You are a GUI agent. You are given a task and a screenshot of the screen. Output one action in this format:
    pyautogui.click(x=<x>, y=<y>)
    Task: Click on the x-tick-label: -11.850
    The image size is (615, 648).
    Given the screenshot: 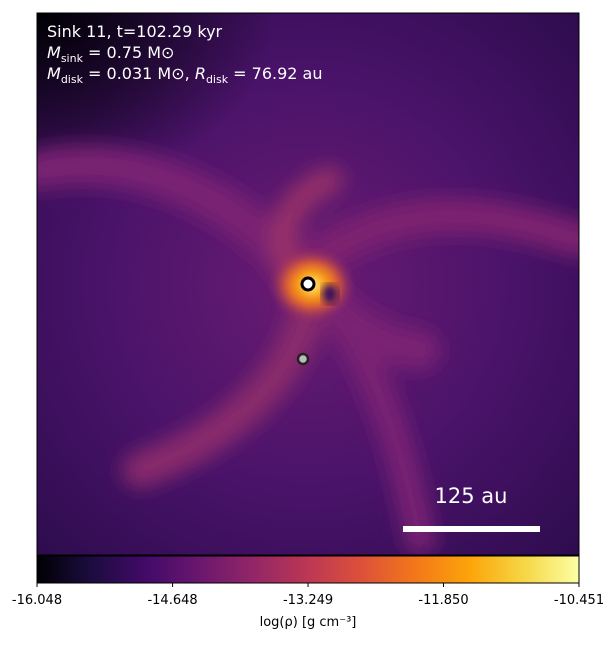 What is the action you would take?
    pyautogui.click(x=443, y=600)
    